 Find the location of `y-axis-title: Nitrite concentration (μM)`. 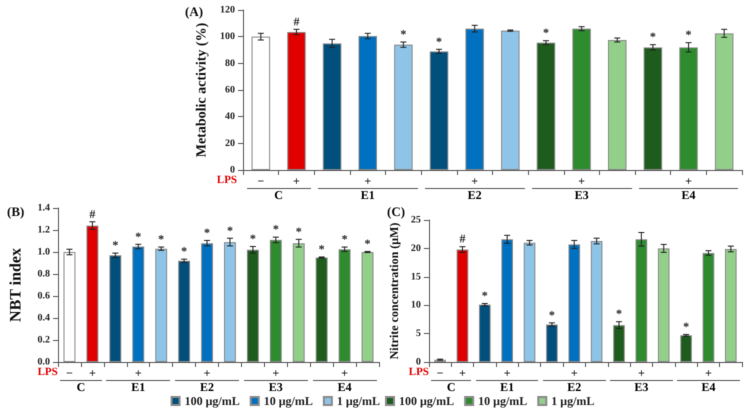

y-axis-title: Nitrite concentration (μM) is located at coordinates (394, 291).